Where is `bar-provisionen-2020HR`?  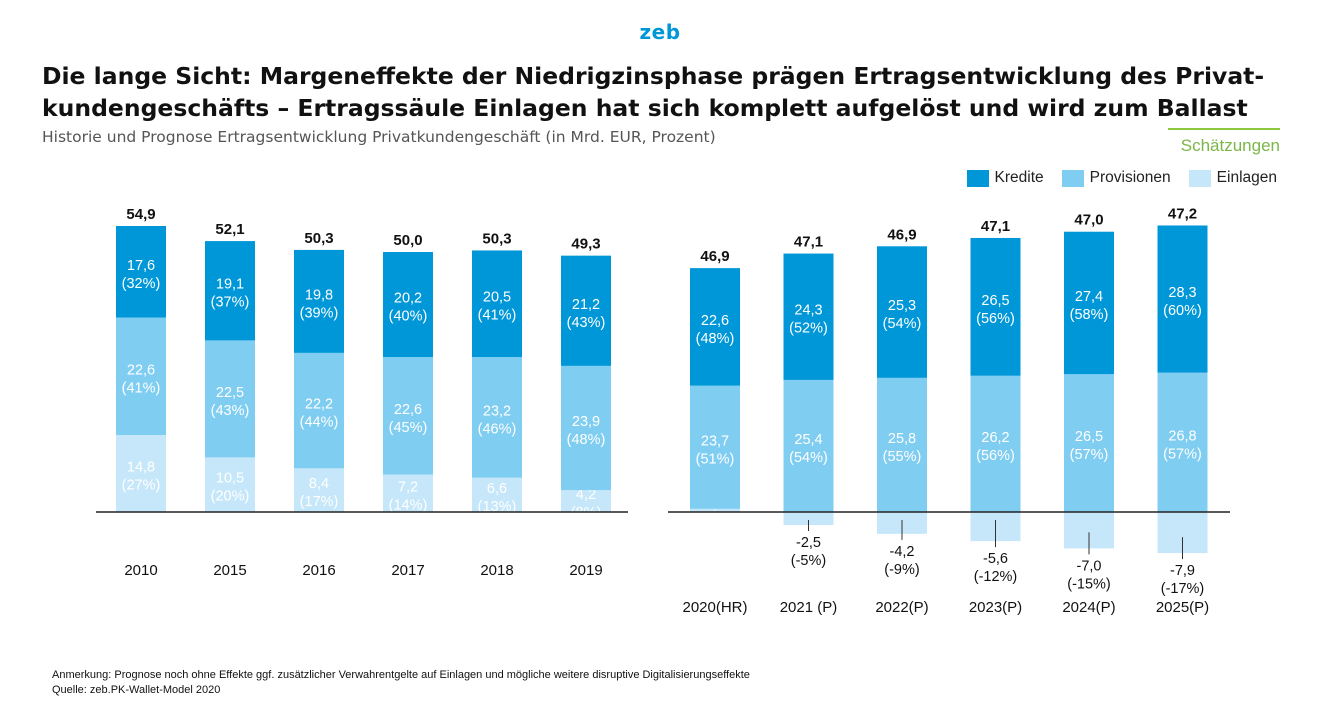
bar-provisionen-2020HR is located at coordinates (715, 447).